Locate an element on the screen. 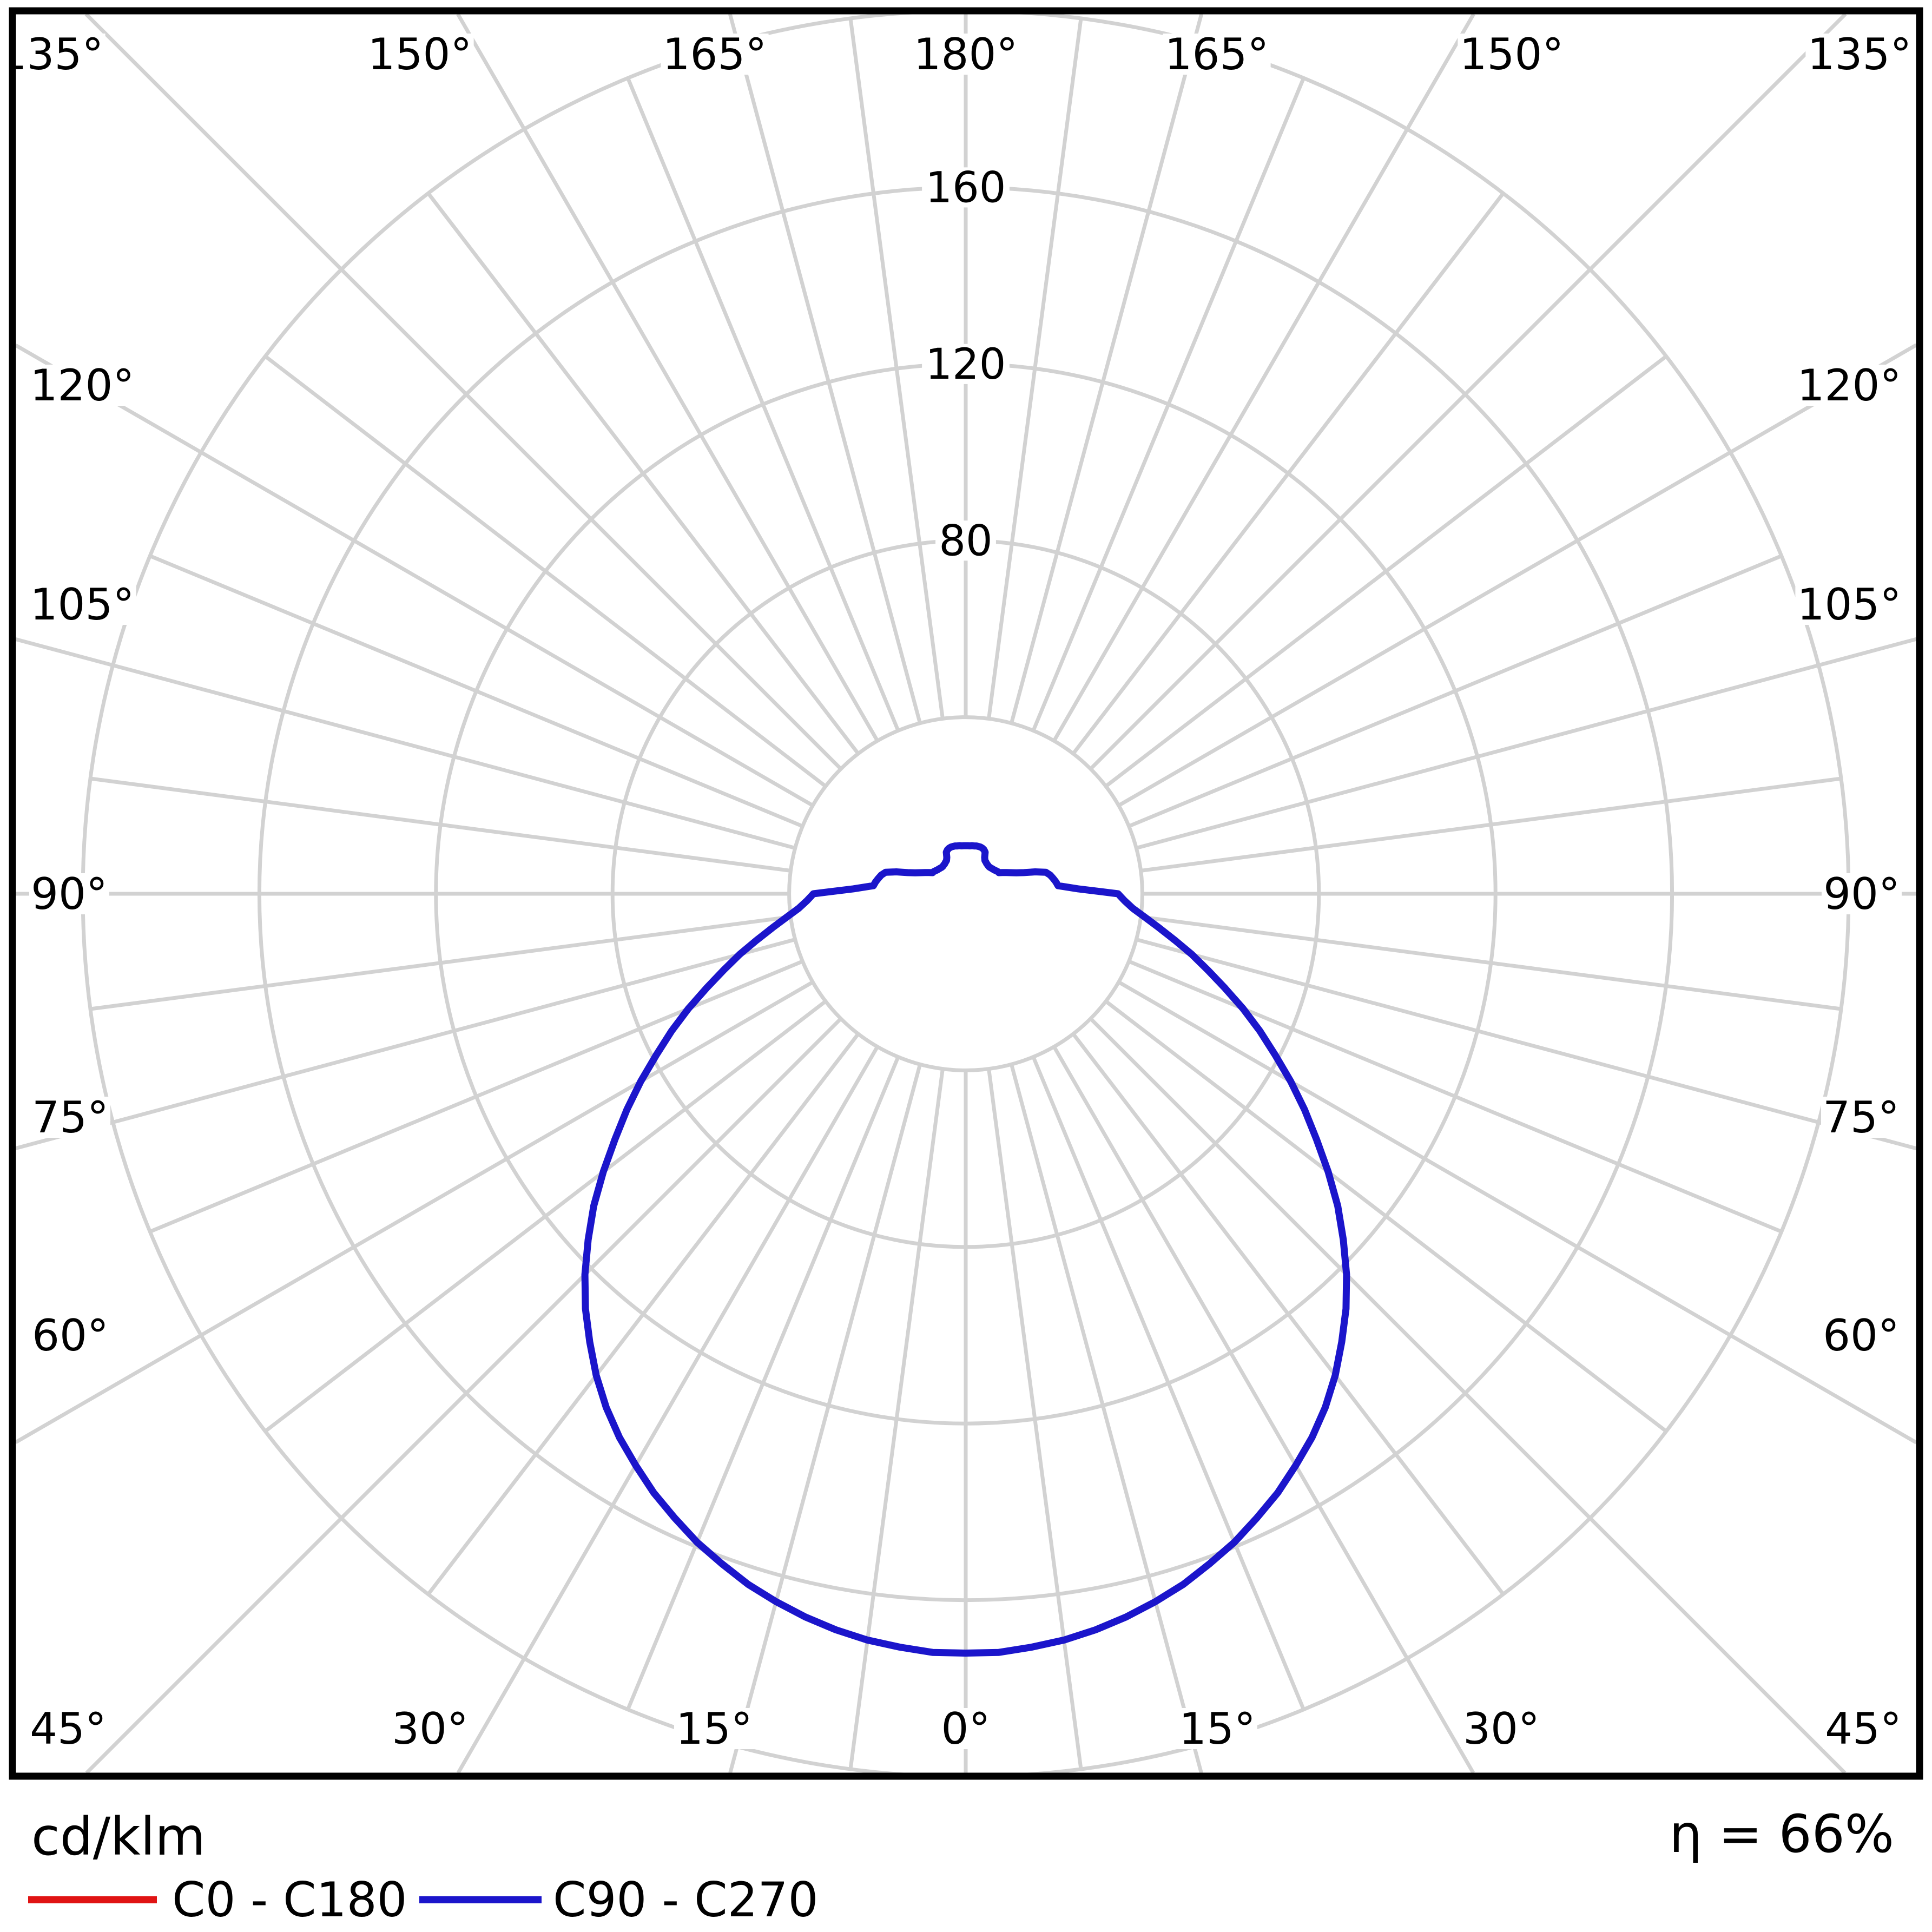  angle-label-19: 30° is located at coordinates (430, 1729).